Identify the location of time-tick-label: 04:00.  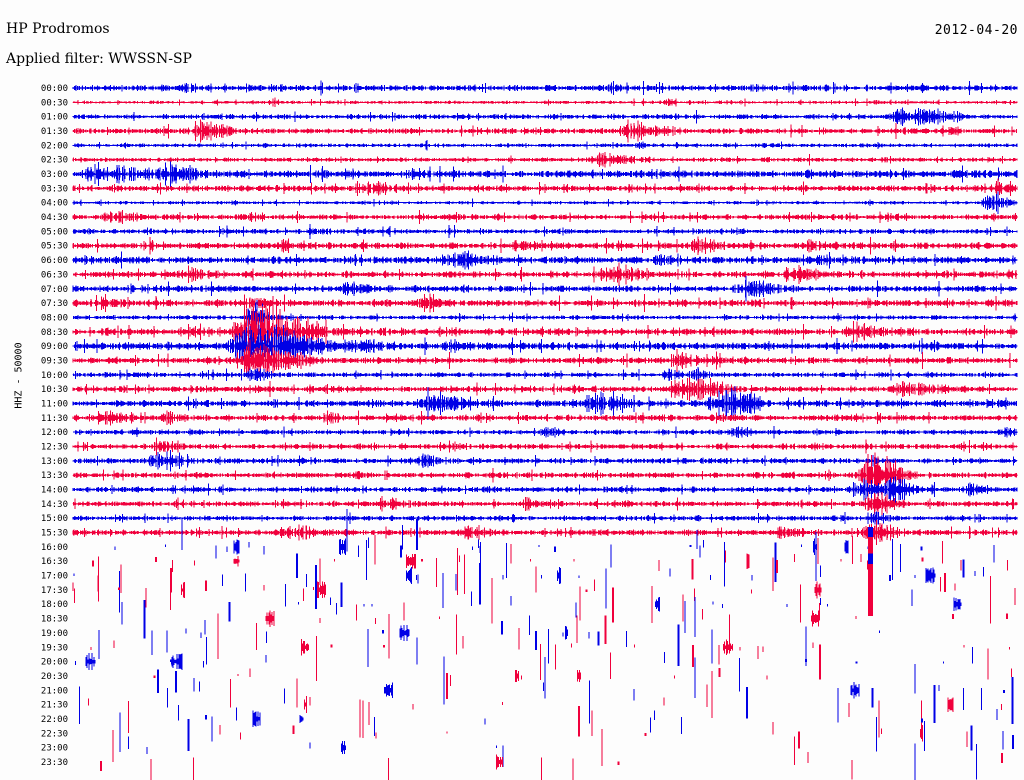
(54, 204).